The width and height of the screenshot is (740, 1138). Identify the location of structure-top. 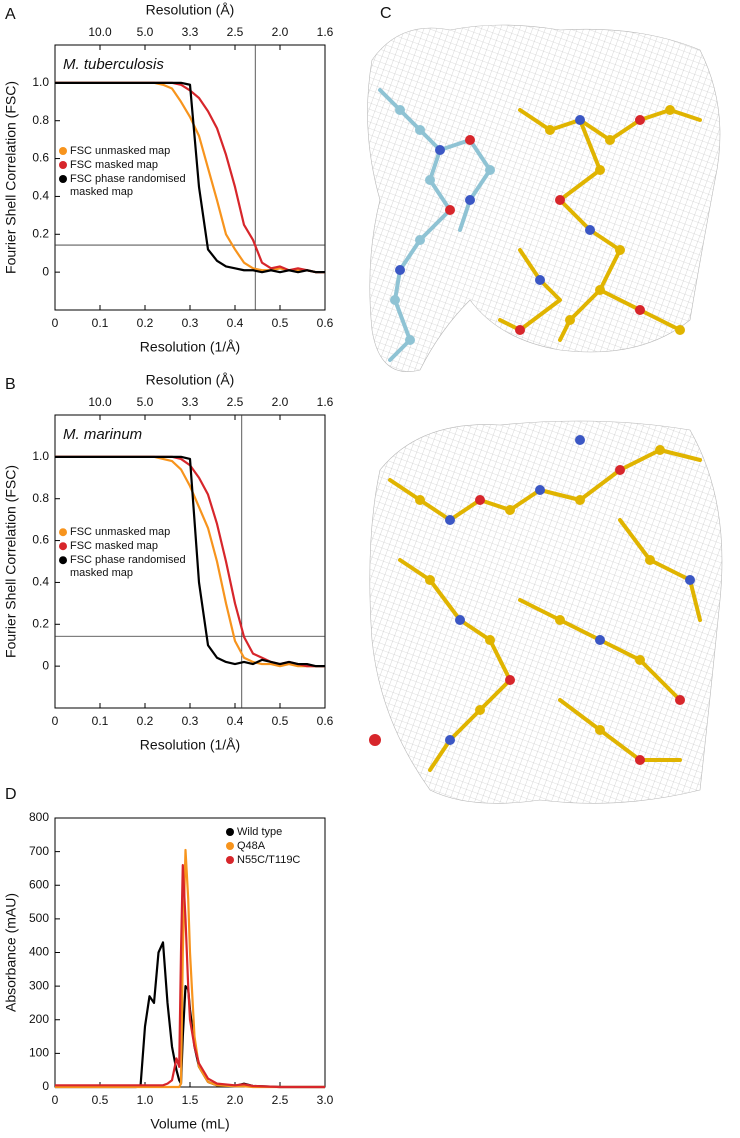
(544, 198).